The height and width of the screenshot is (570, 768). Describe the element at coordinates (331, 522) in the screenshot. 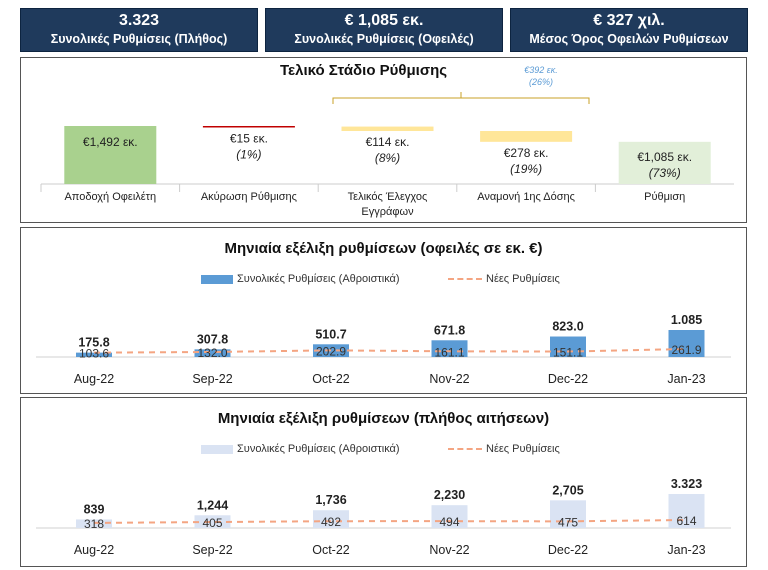

I see `line-value-label: 492` at that location.